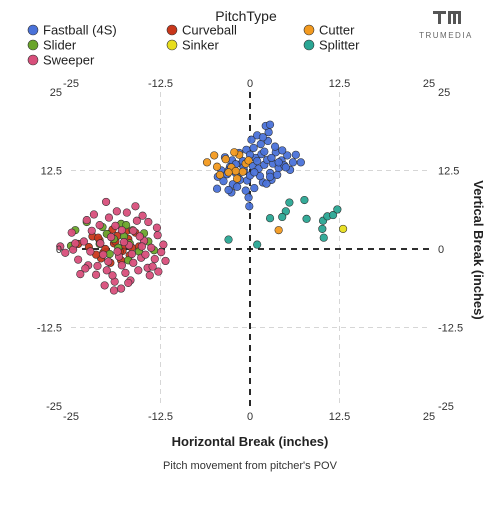 The width and height of the screenshot is (500, 505). What do you see at coordinates (337, 30) in the screenshot?
I see `legend-label: Cutter` at bounding box center [337, 30].